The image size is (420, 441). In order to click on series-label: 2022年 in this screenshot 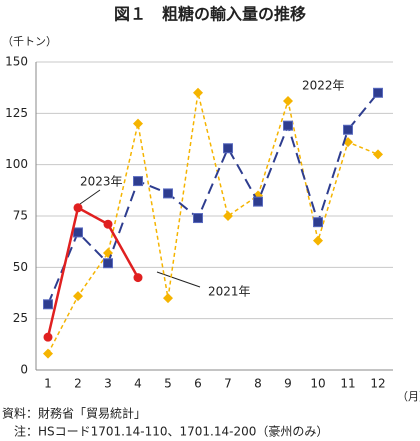, I will do `click(323, 86)`.